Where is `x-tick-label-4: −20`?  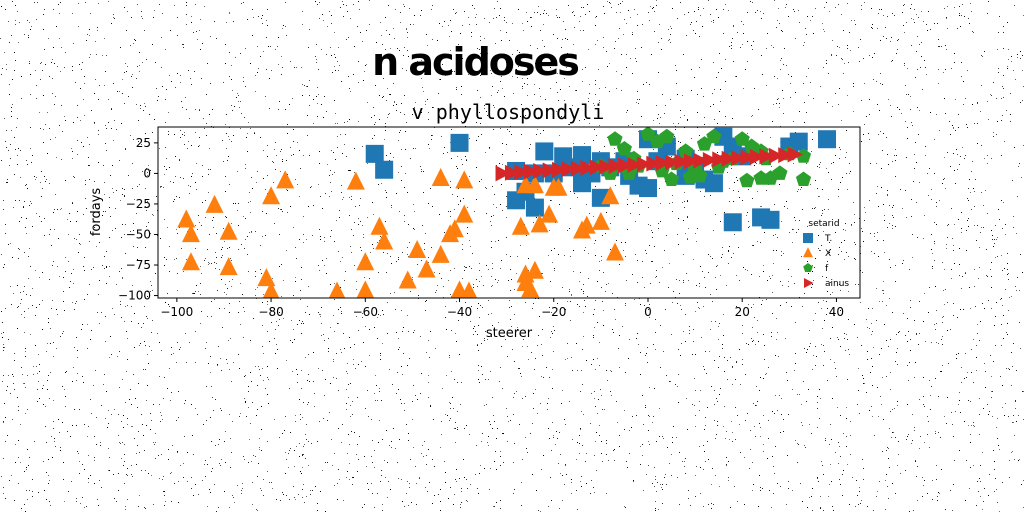
x-tick-label-4: −20 is located at coordinates (553, 312).